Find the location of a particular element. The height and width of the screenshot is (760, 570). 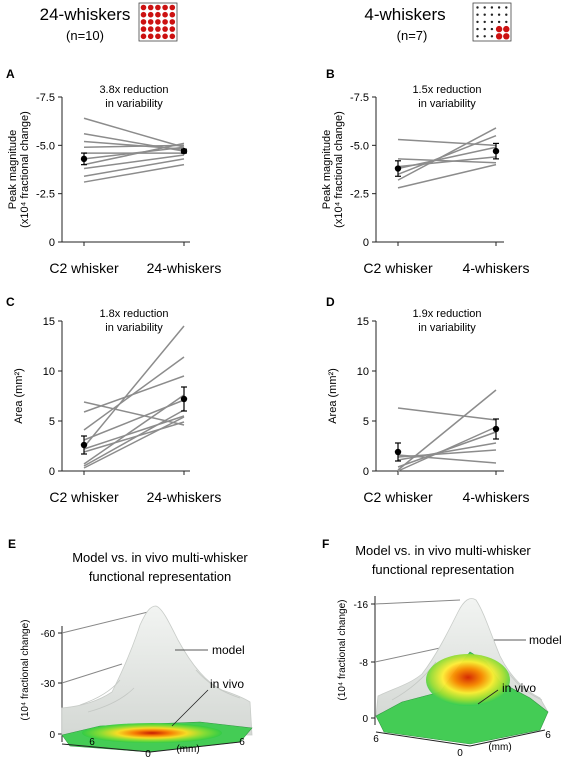

panel-subtitle: 3.8x reduction is located at coordinates (133, 90).